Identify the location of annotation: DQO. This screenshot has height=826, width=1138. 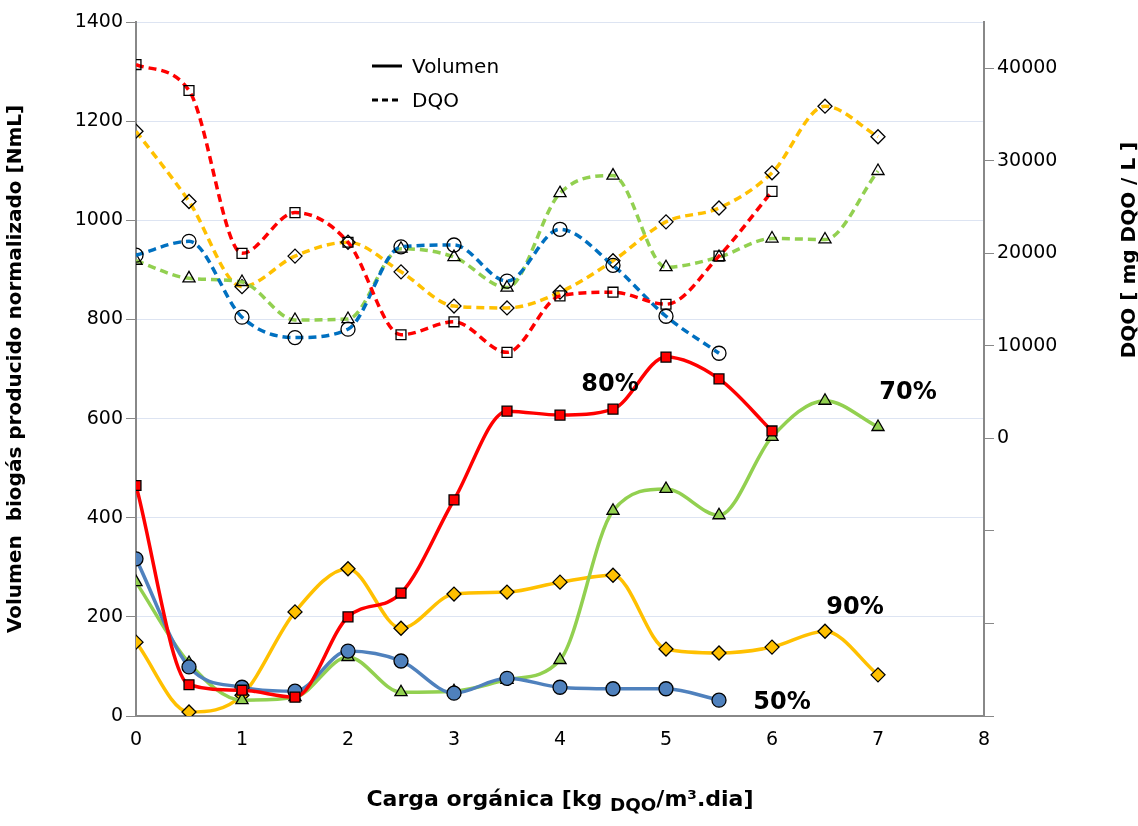
(435, 100).